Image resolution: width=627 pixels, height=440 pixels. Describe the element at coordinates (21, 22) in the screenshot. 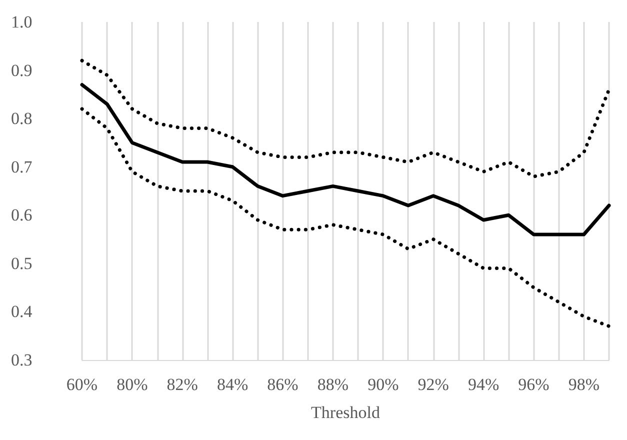

I see `y-tick-label: 1.0` at that location.